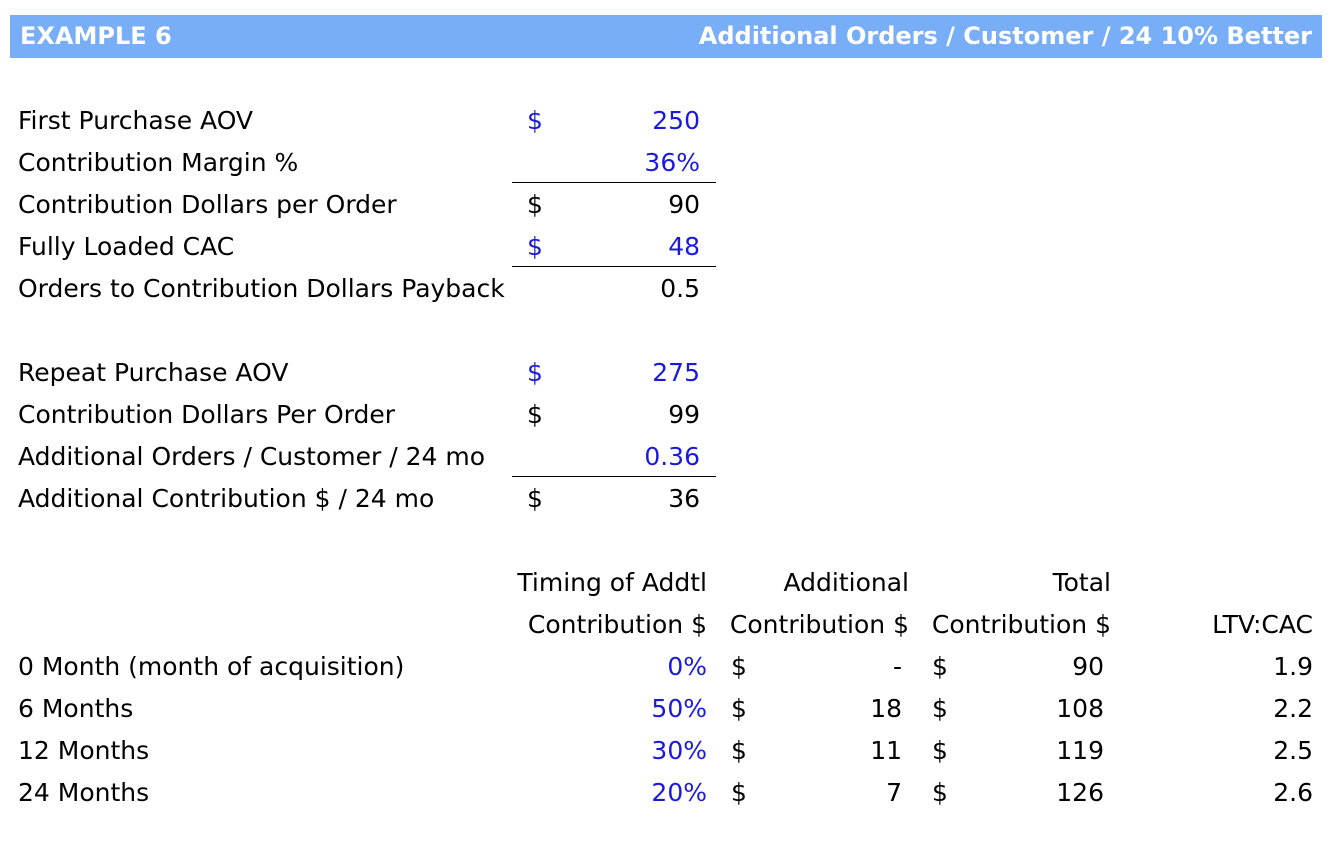 The height and width of the screenshot is (846, 1332). Describe the element at coordinates (684, 414) in the screenshot. I see `repeat-contribution-per-order-value: 99` at that location.